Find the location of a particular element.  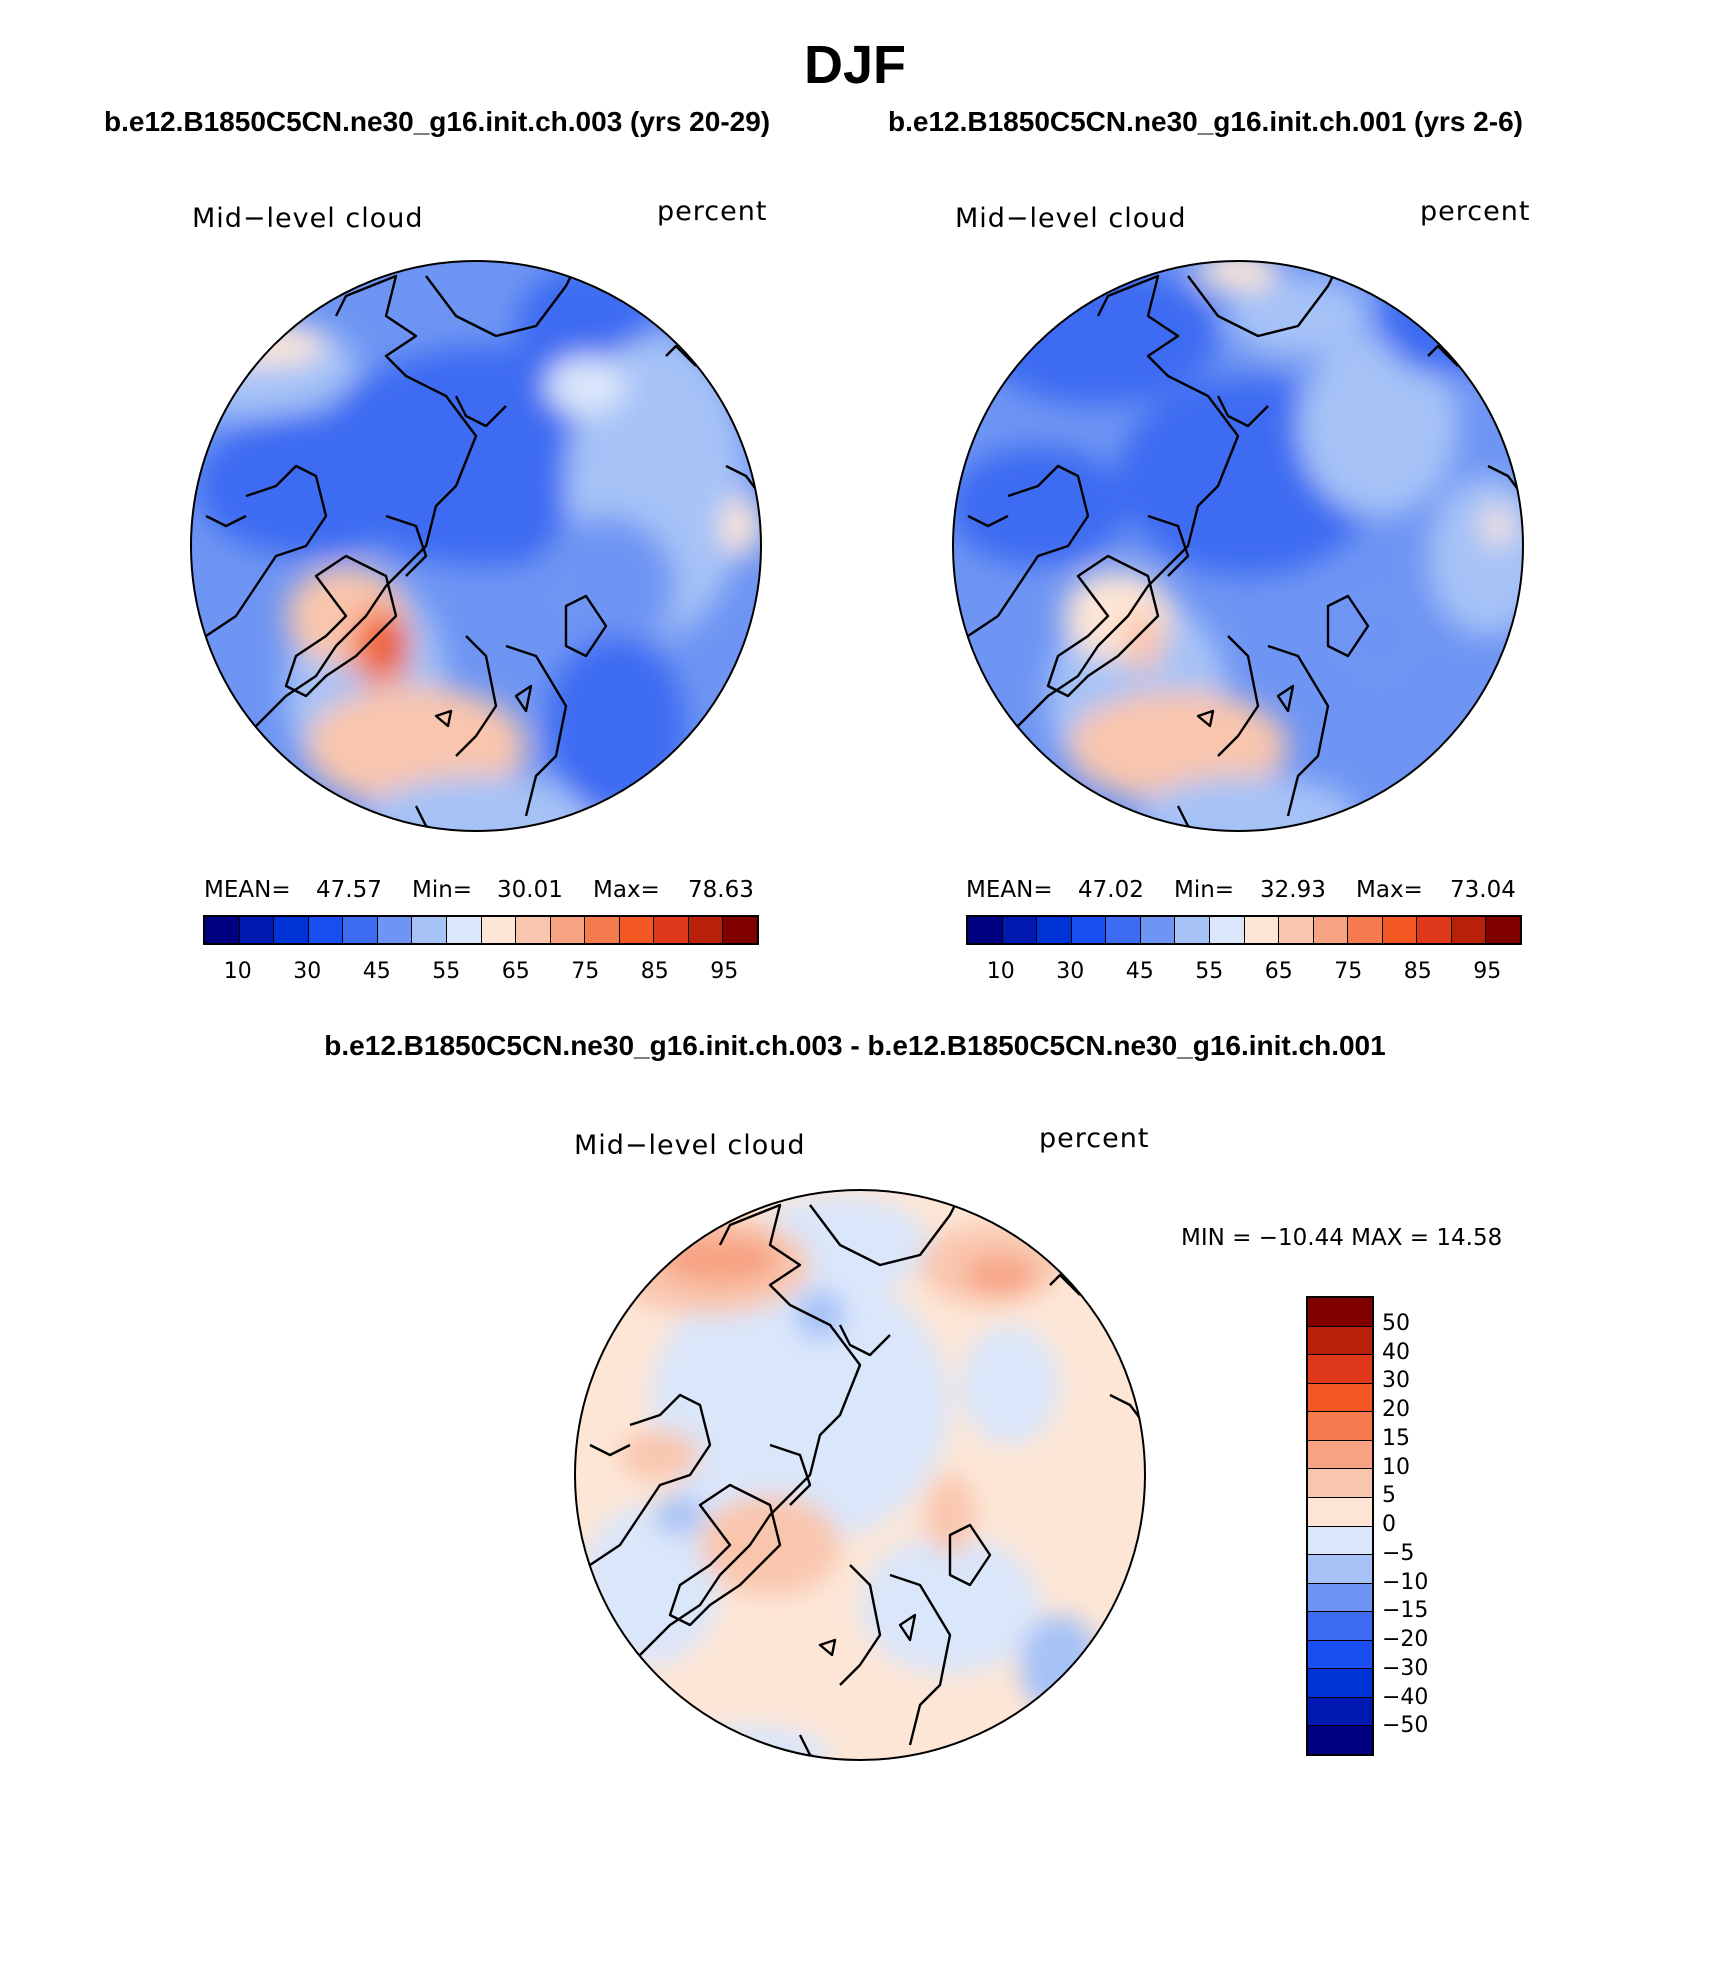

figure-title: DJF is located at coordinates (854, 65).